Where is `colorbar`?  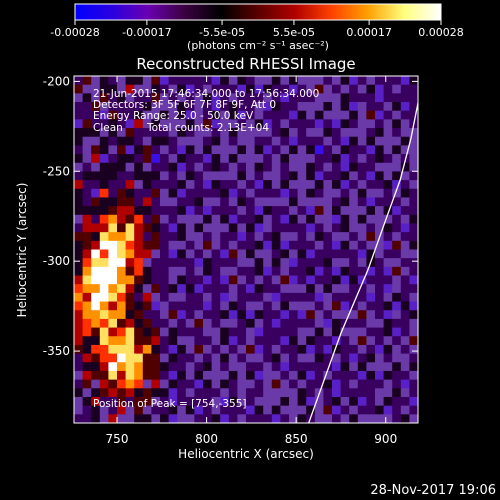 colorbar is located at coordinates (258, 12).